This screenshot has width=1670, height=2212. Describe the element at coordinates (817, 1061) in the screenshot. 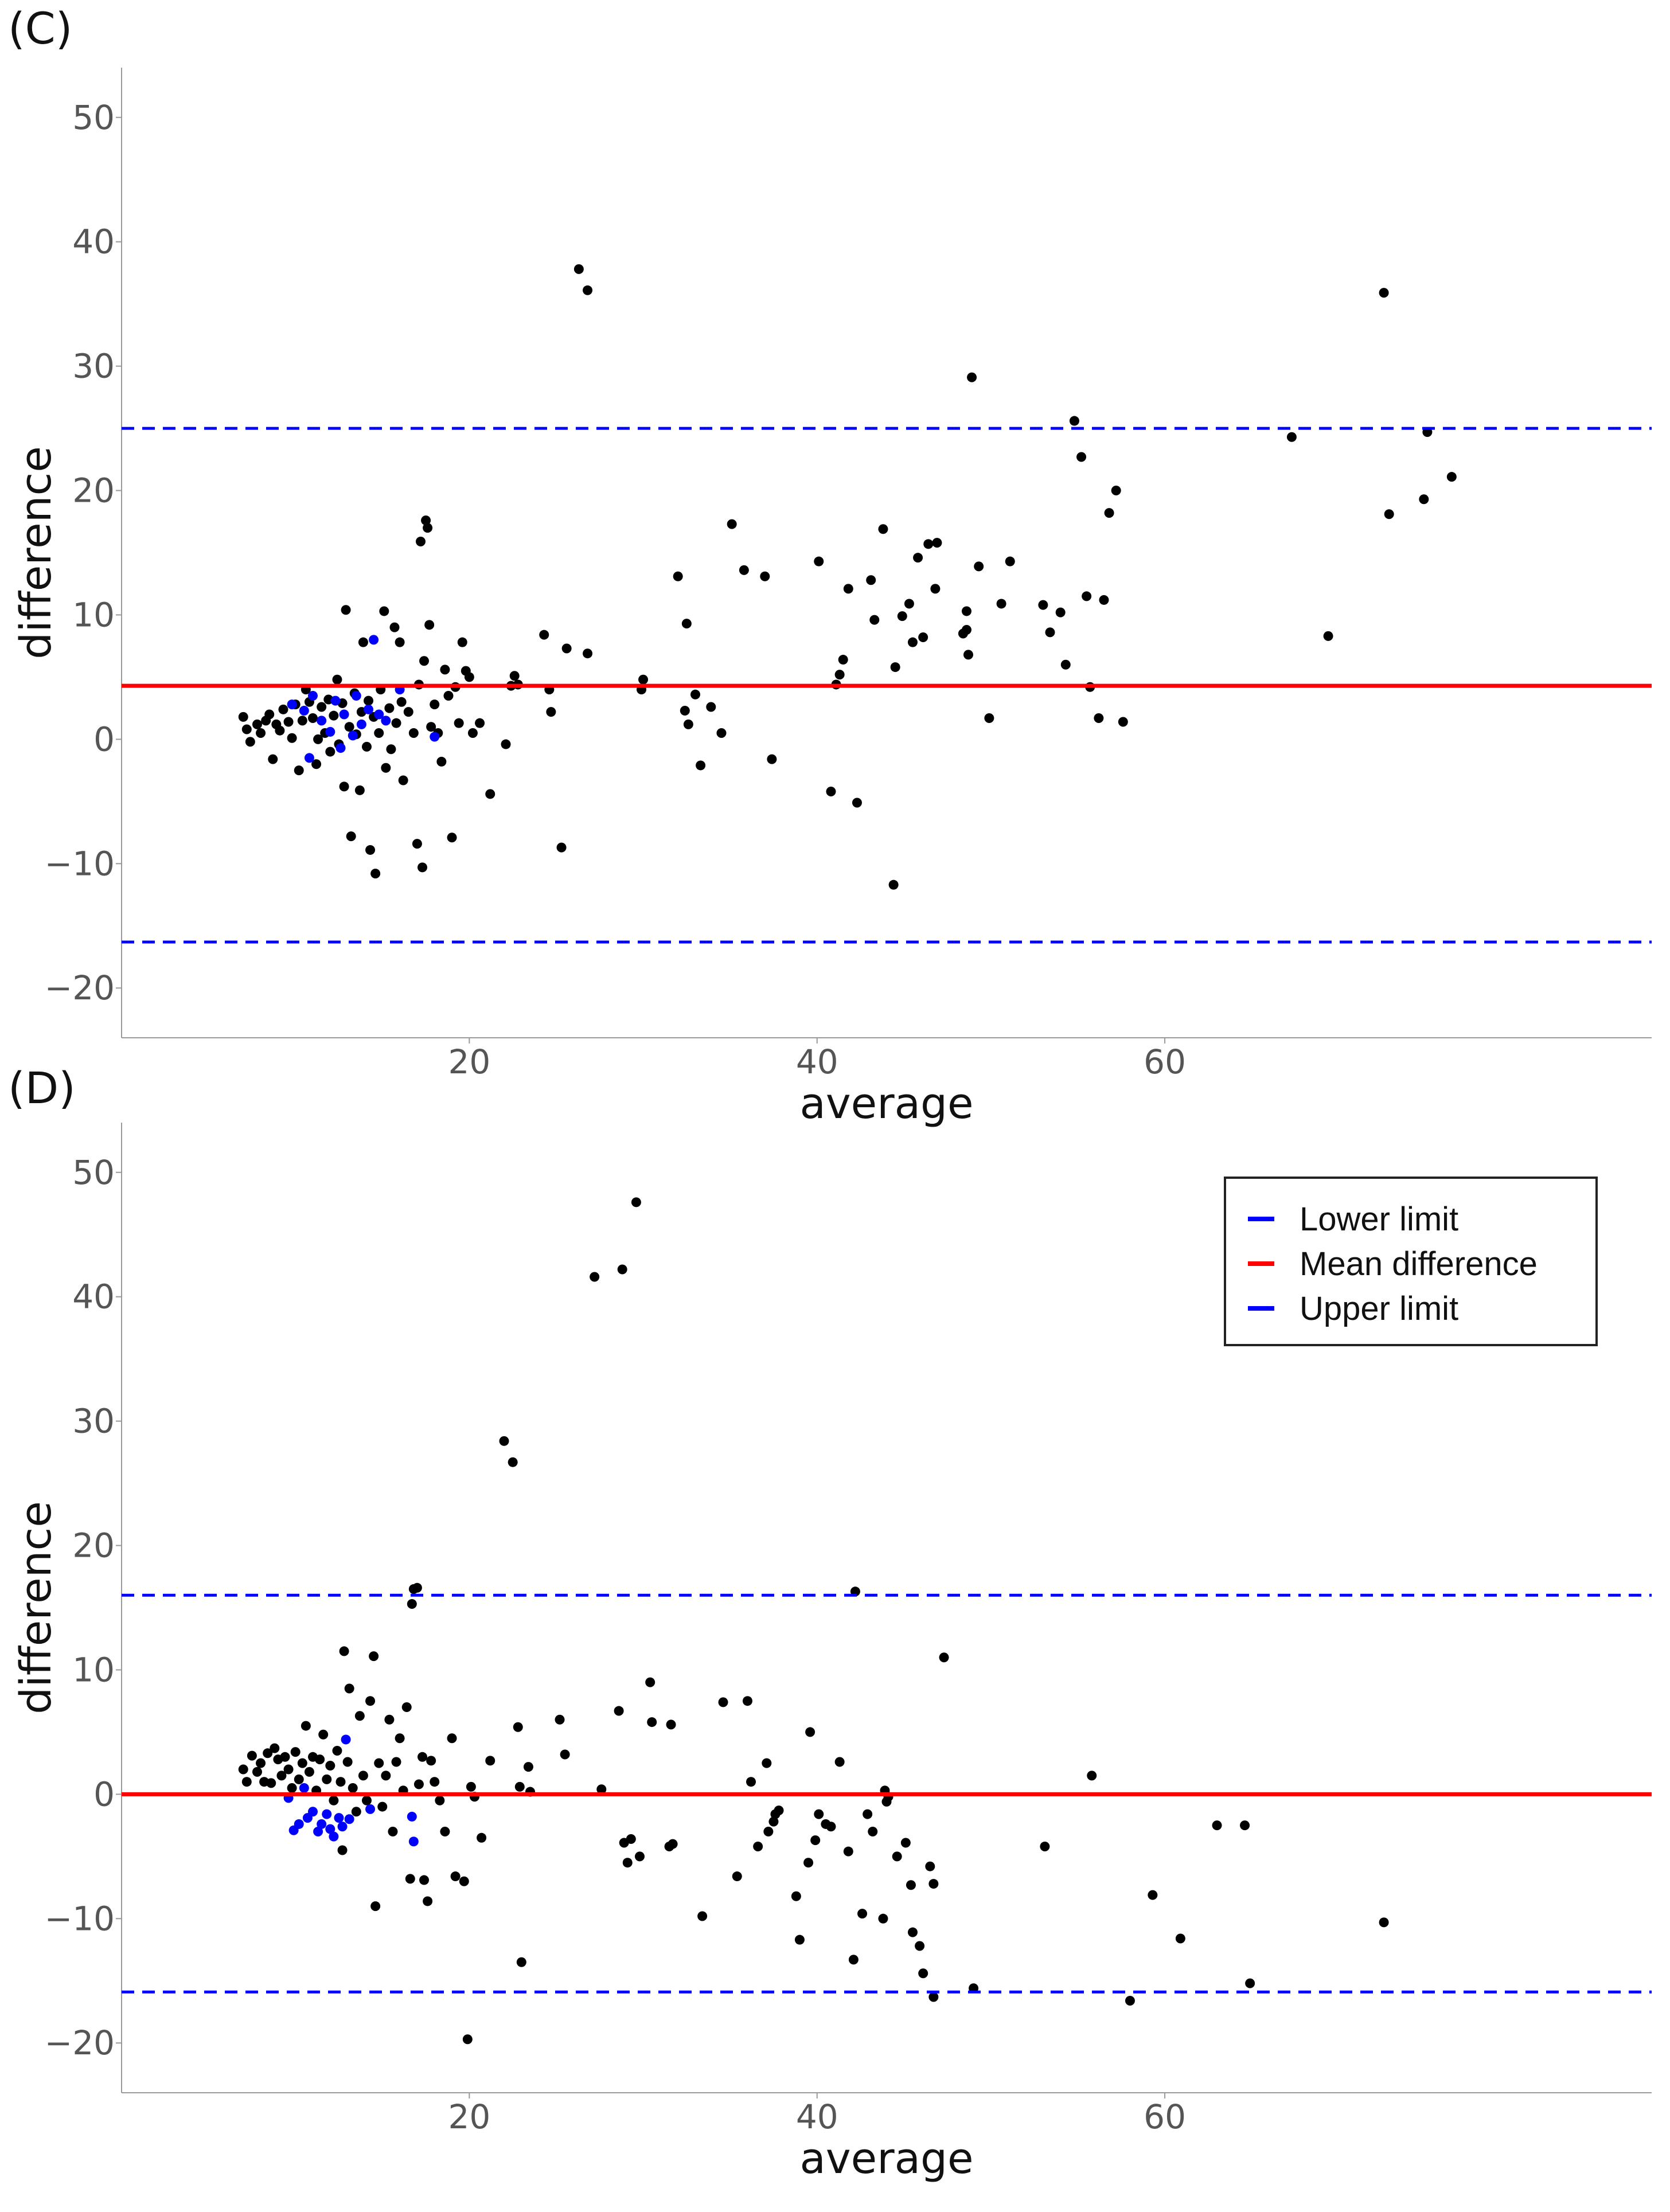

I see `x-tick-label: 40` at that location.